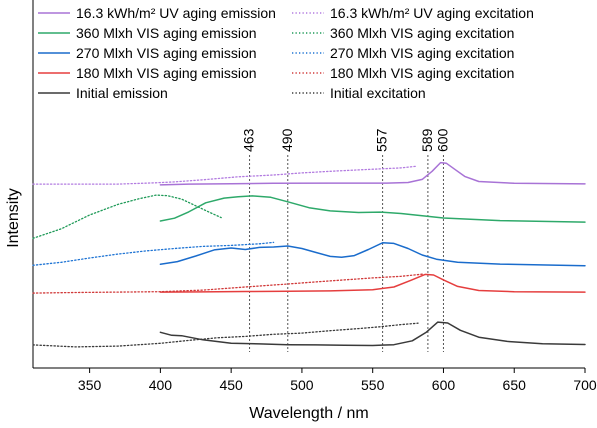 The height and width of the screenshot is (428, 597). I want to click on legend-label-9: Initial excitation, so click(378, 93).